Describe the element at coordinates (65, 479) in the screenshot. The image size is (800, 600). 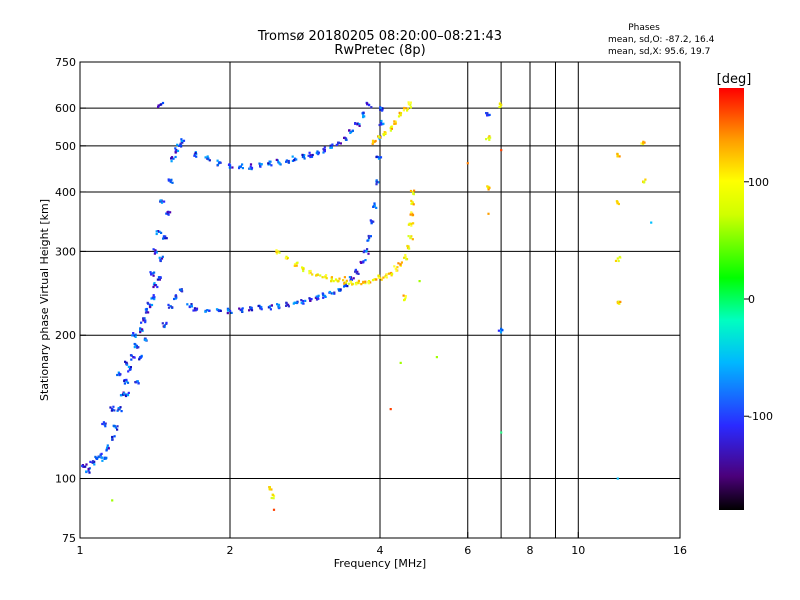
I see `y-tick-label: 100` at that location.